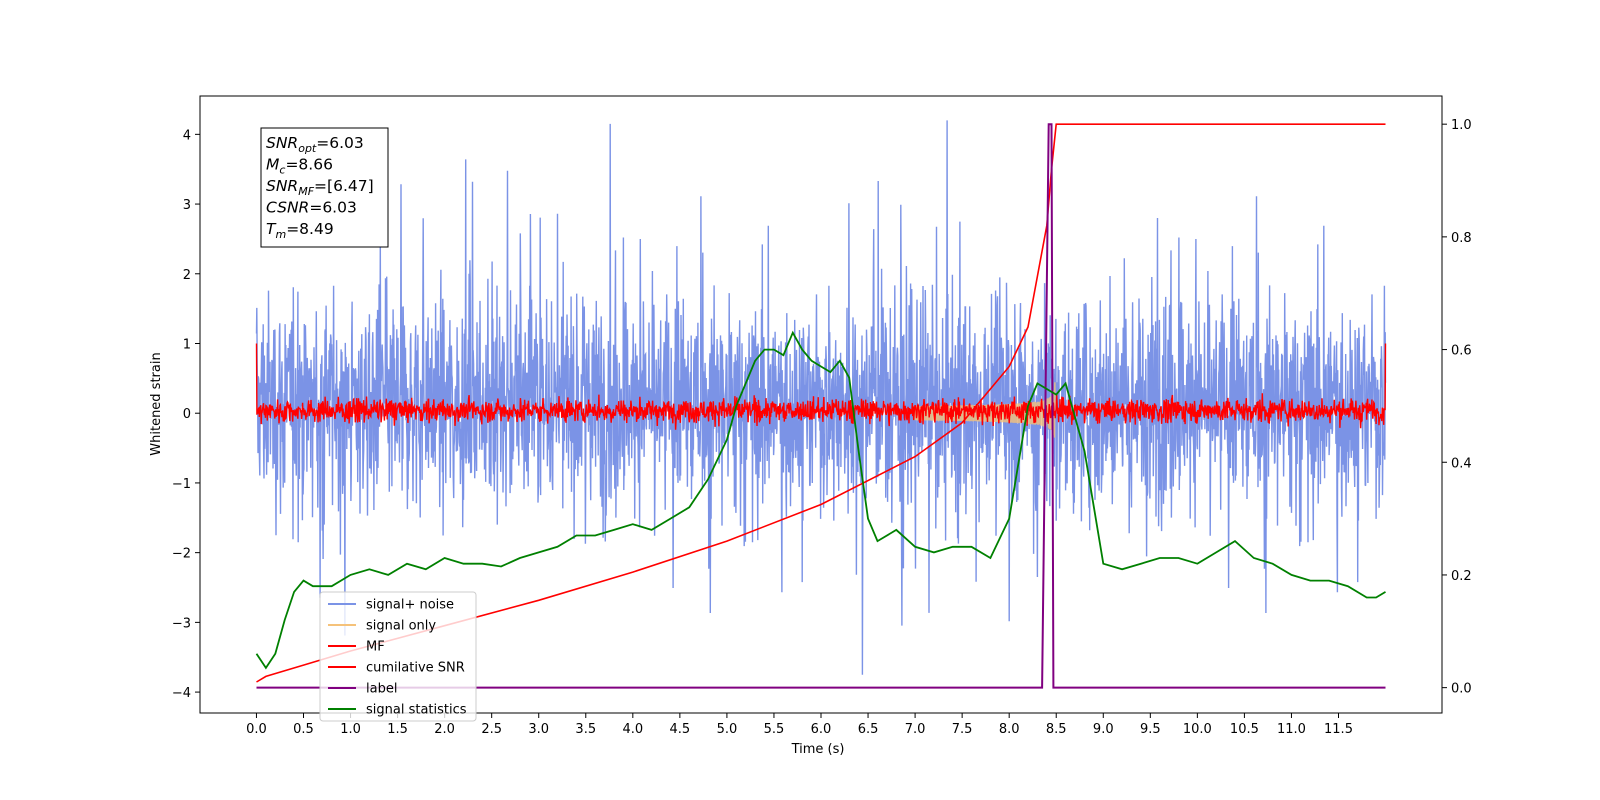  What do you see at coordinates (1009, 729) in the screenshot?
I see `x-tick-label: 8.0` at bounding box center [1009, 729].